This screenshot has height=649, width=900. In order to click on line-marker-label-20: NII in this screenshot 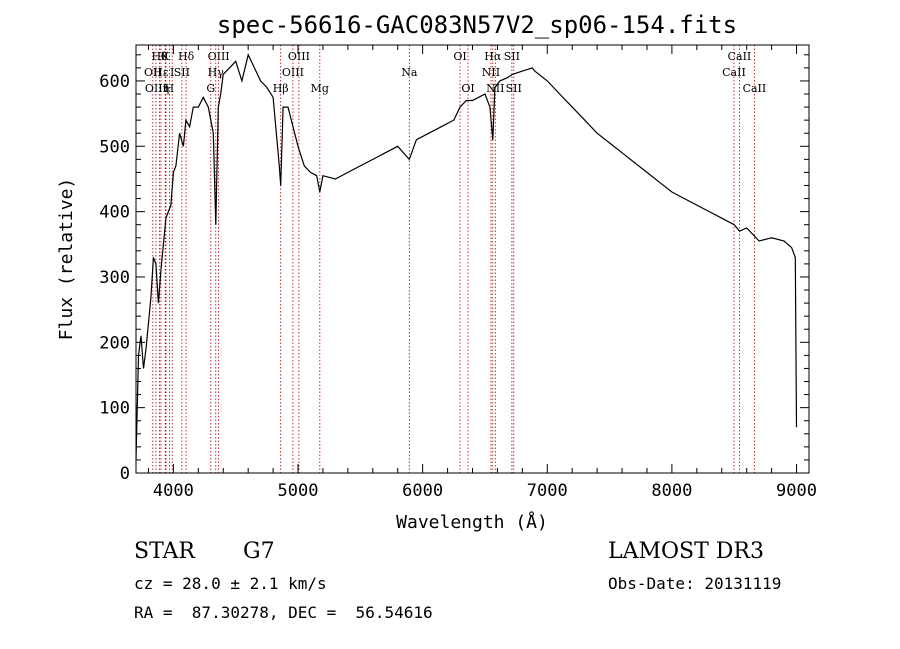, I will do `click(491, 72)`.